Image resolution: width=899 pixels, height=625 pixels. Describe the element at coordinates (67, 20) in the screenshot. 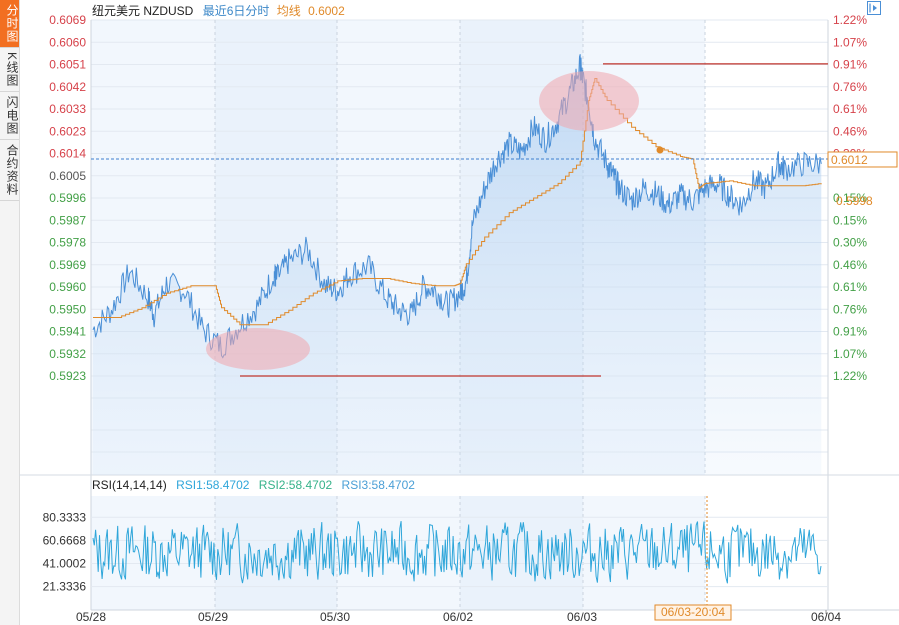

I see `price-tick-label: 0.6069` at that location.